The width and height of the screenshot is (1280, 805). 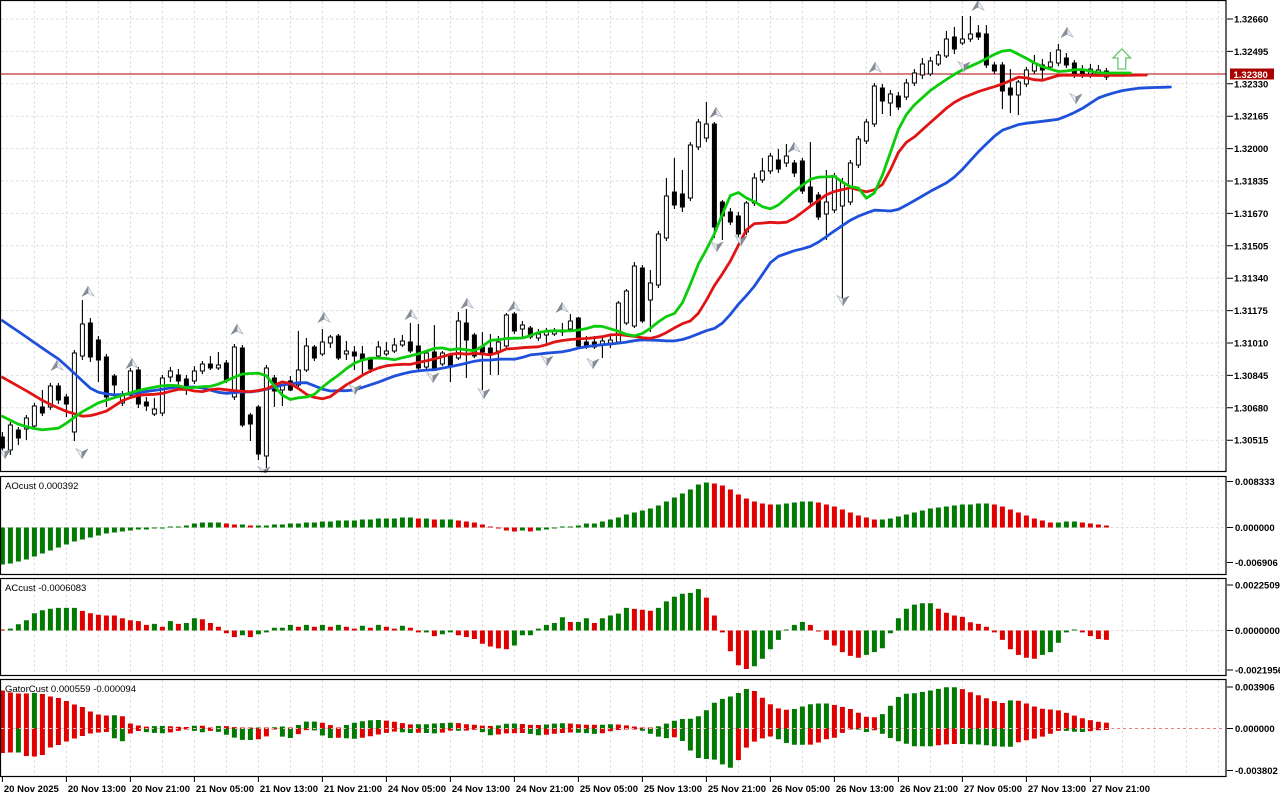 What do you see at coordinates (1251, 182) in the screenshot?
I see `svg-text: 1.31835` at bounding box center [1251, 182].